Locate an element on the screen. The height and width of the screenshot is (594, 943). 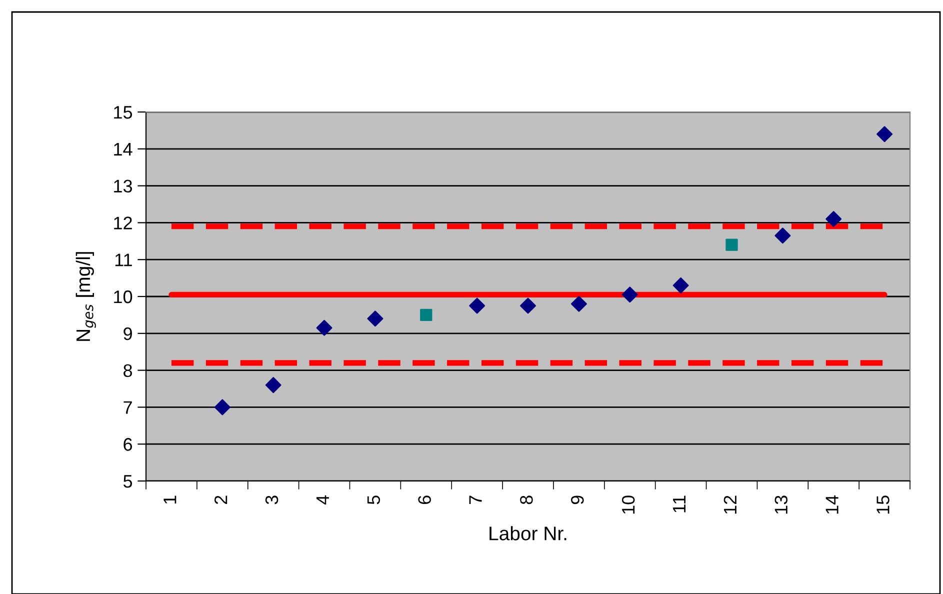
x-tick-label: 4 is located at coordinates (322, 500).